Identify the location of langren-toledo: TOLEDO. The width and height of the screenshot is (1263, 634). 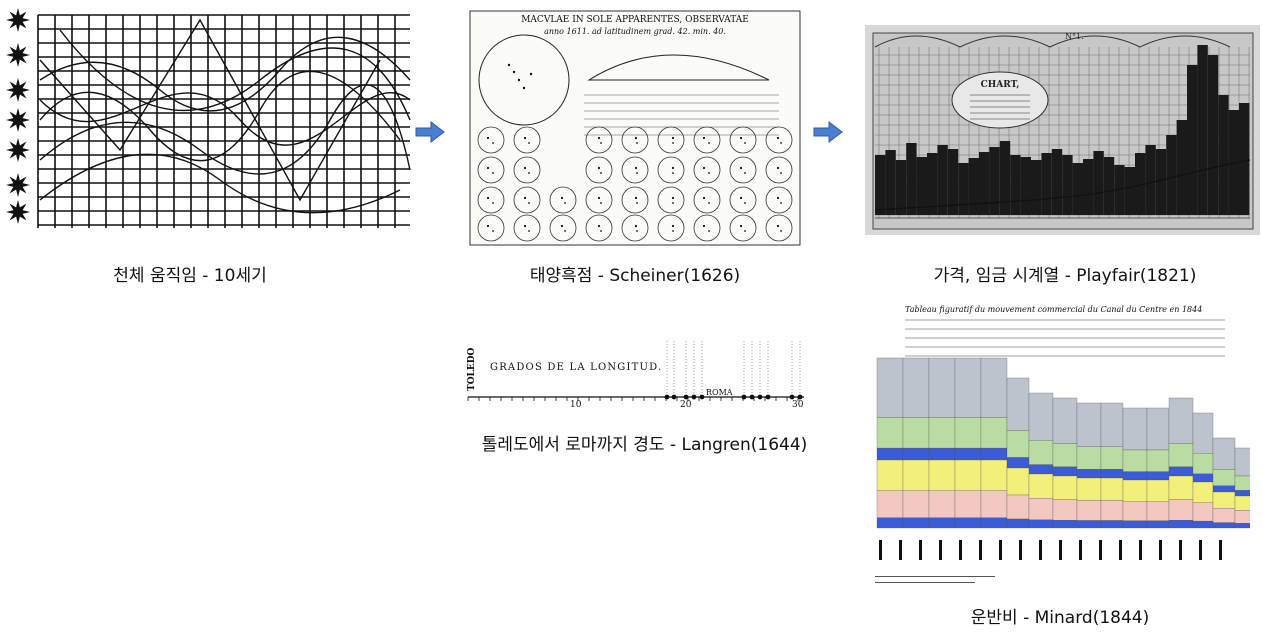
(472, 369).